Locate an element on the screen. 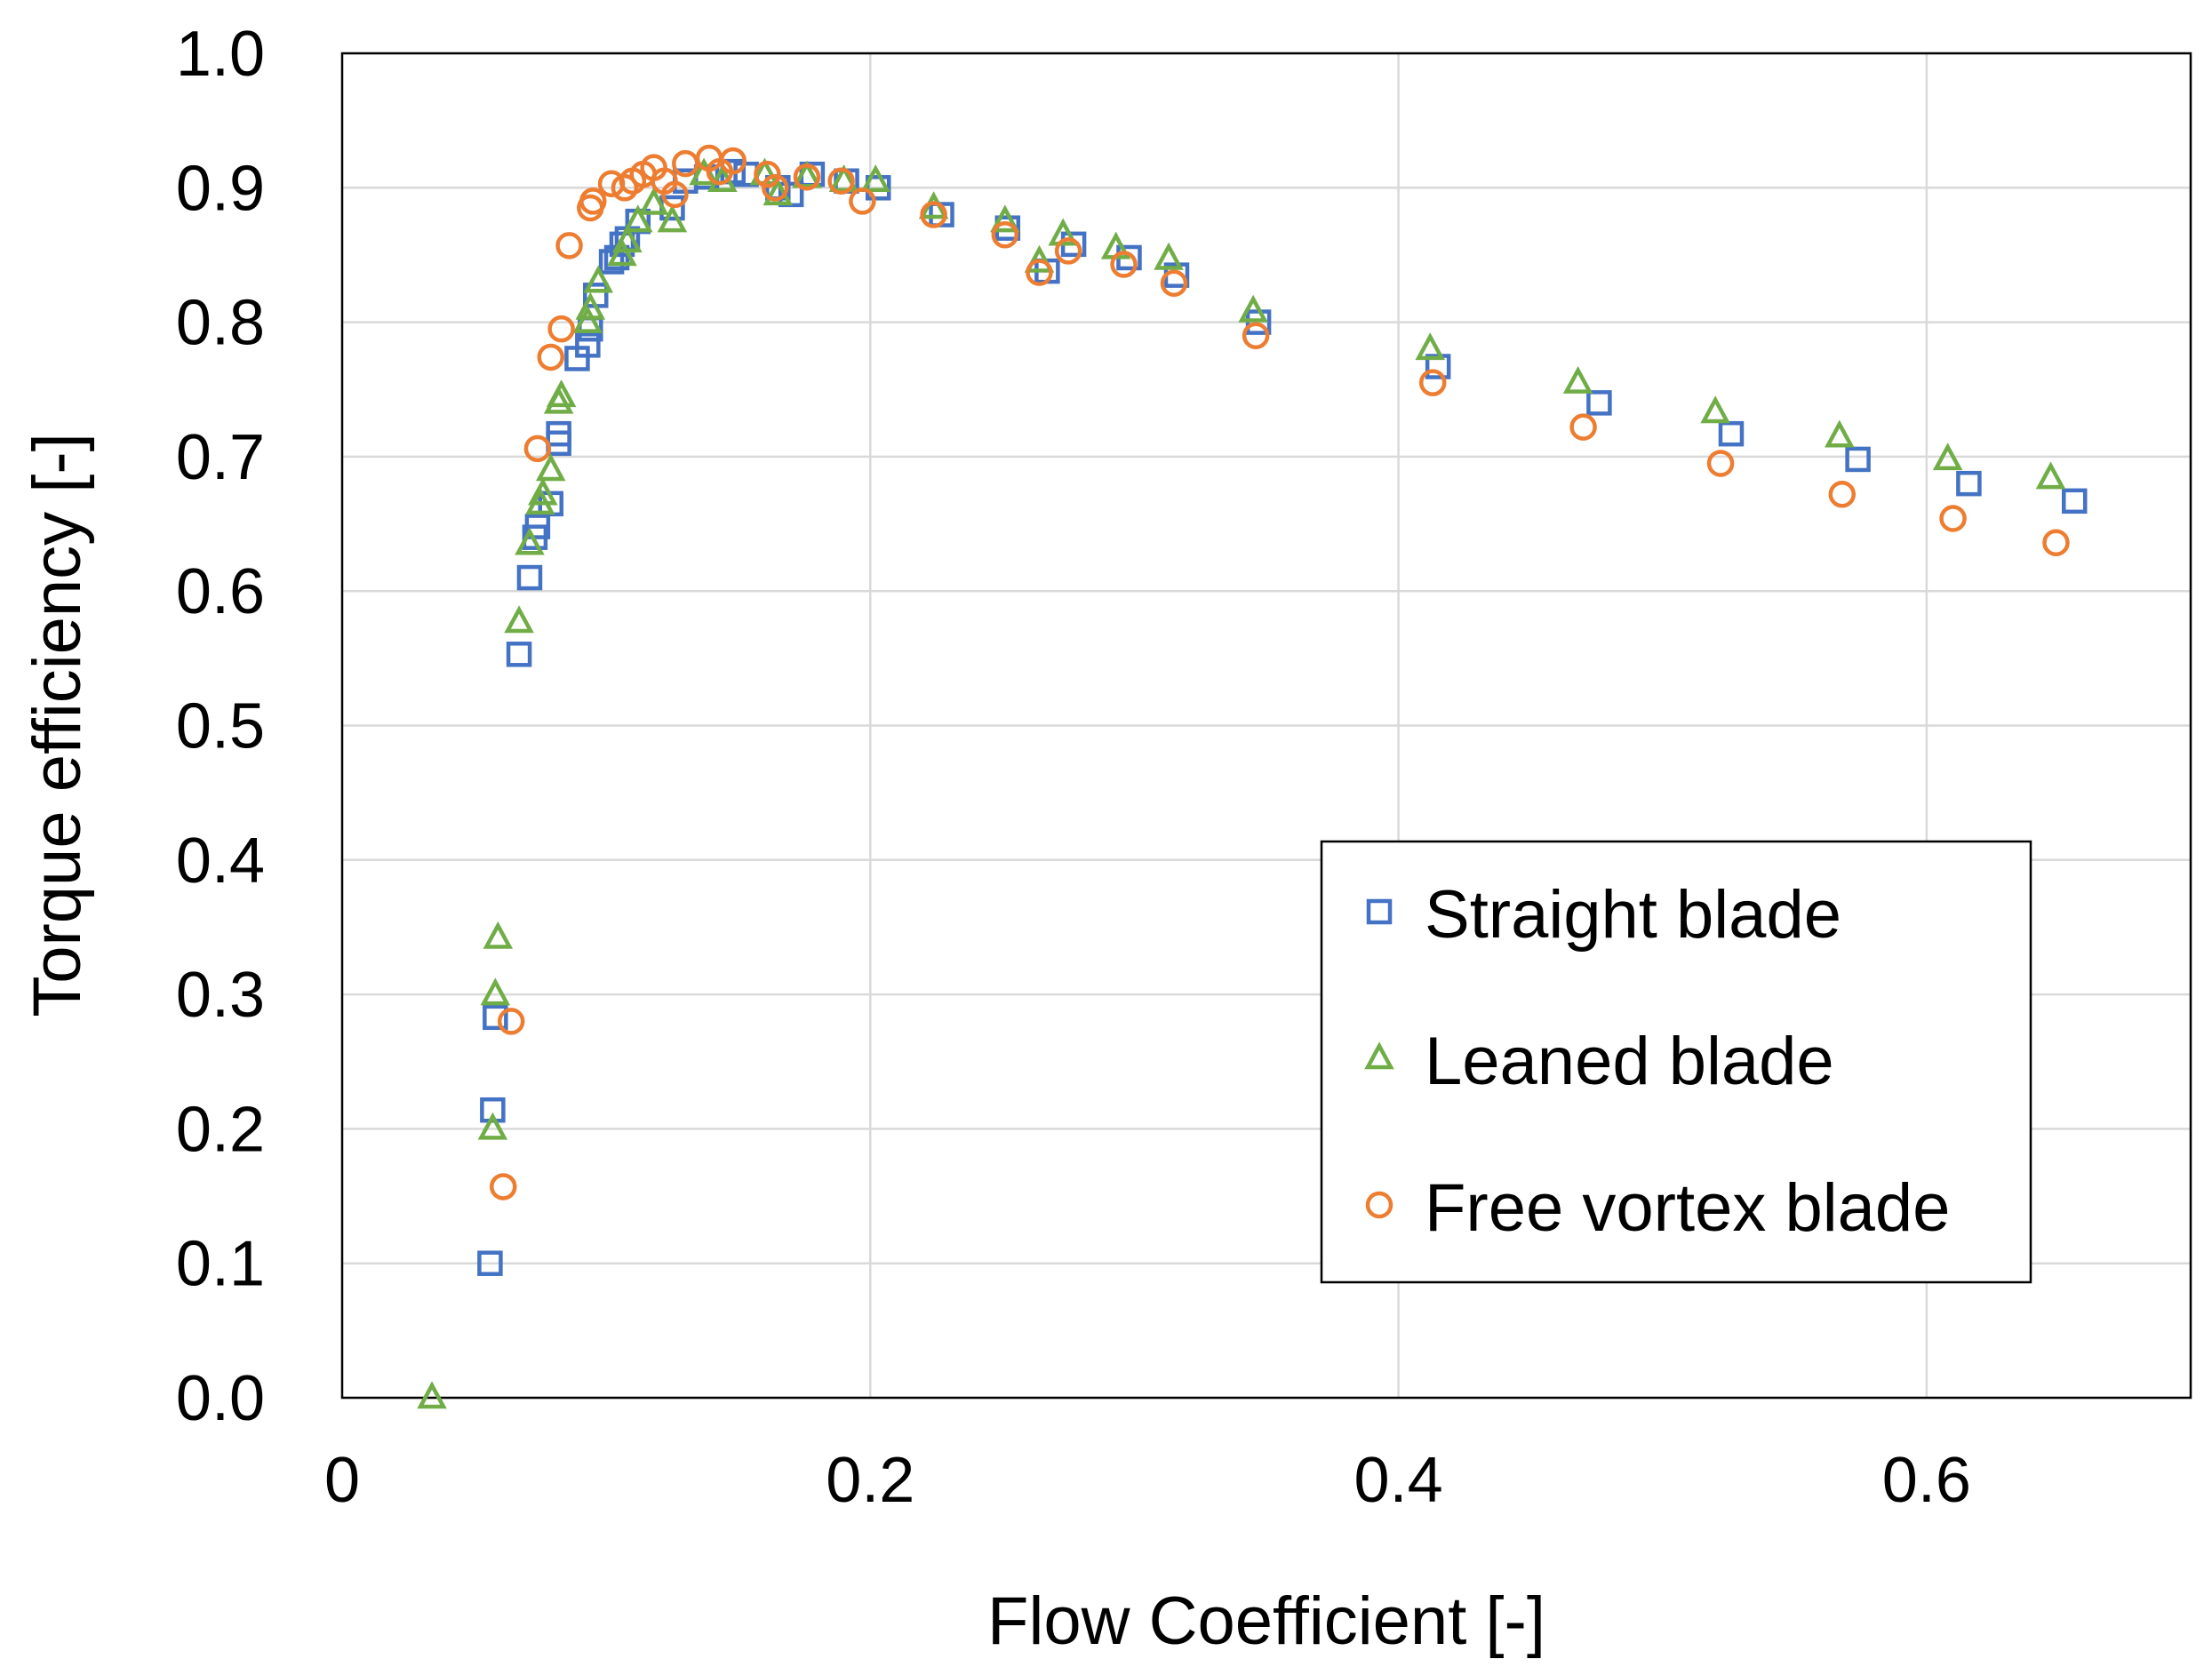 The width and height of the screenshot is (2212, 1675). legend-label: Straight blade is located at coordinates (1633, 915).